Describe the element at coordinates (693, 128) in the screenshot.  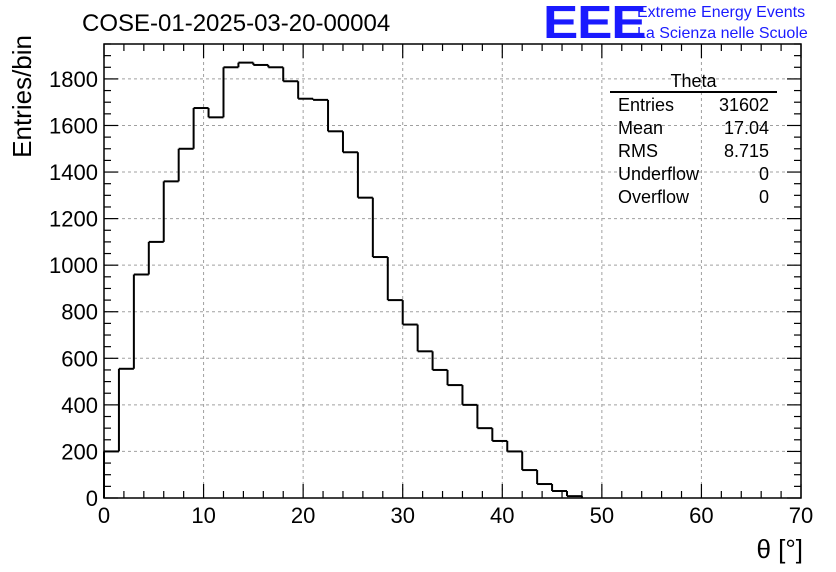
I see `stats-row-mean: Mean 17.04` at that location.